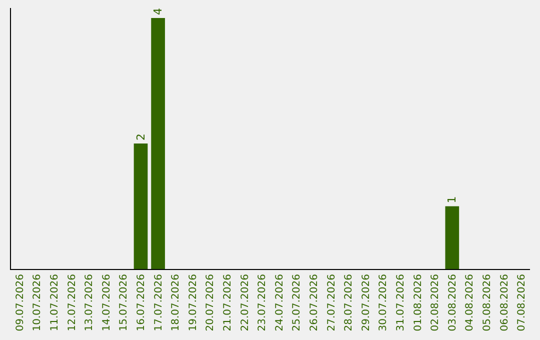 The image size is (540, 340). I want to click on x-tick-label: 22.07.2026, so click(245, 303).